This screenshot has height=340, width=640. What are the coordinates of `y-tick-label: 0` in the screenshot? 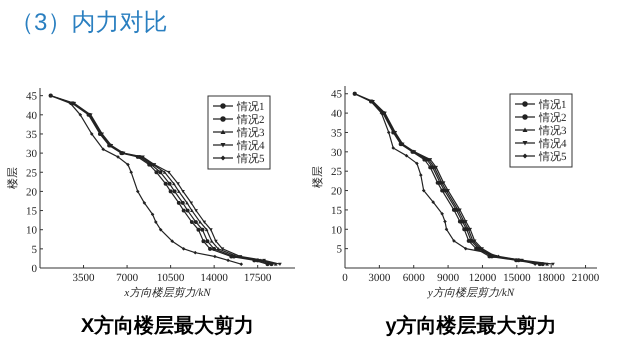 It's located at (35, 269).